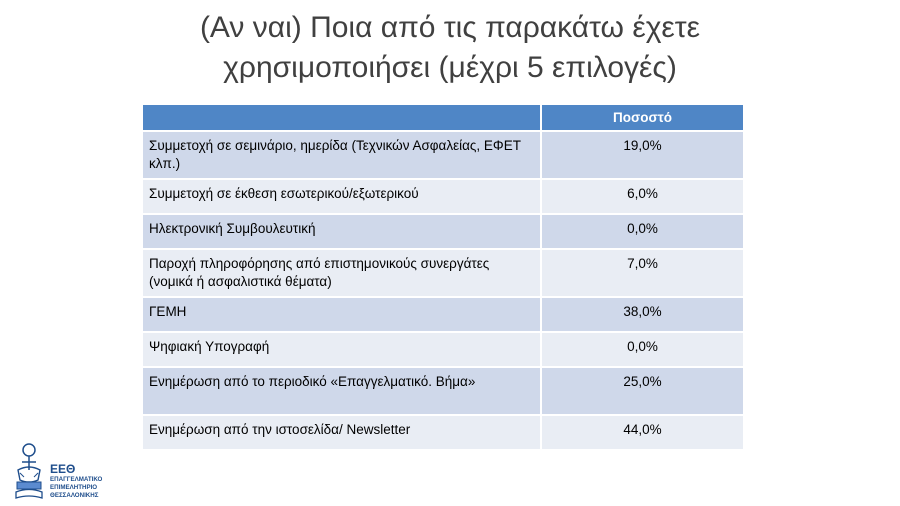  What do you see at coordinates (29, 471) in the screenshot?
I see `emblem-icon` at bounding box center [29, 471].